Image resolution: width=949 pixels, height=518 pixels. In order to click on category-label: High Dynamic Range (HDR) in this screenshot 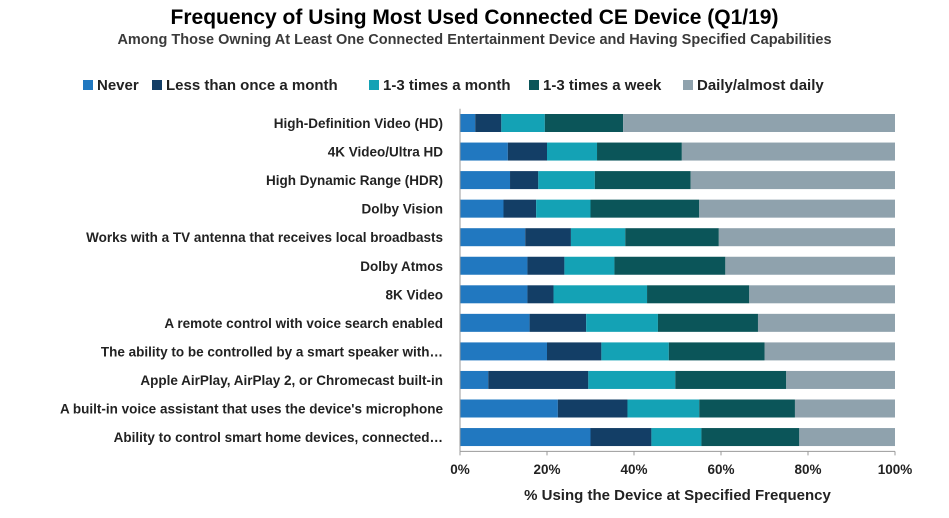, I will do `click(354, 180)`.